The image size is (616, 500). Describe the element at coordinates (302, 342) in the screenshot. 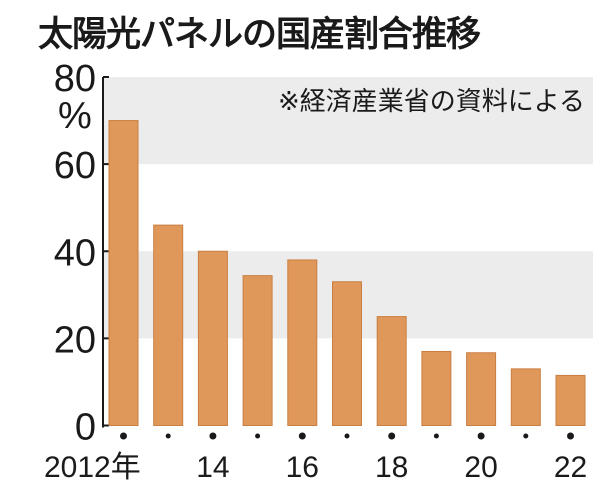

I see `bar-2016` at that location.